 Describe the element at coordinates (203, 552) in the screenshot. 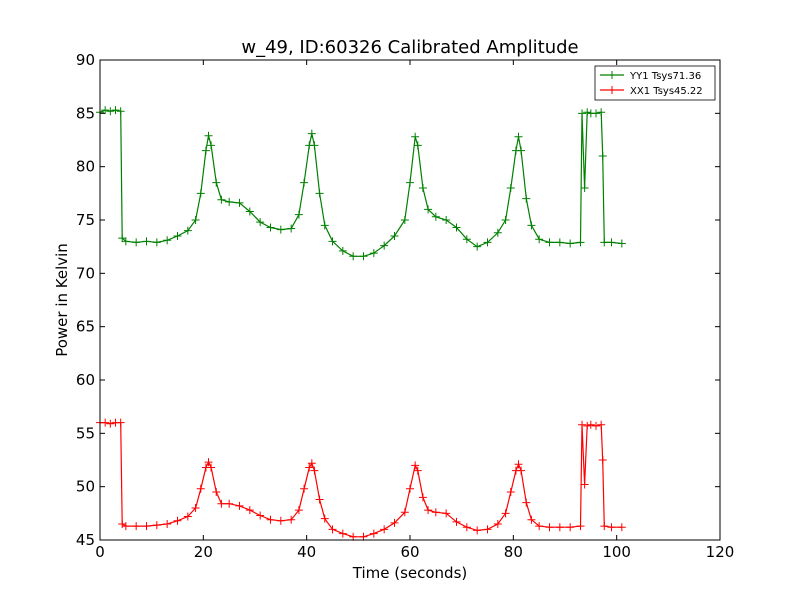

I see `x-tick-label: 20` at that location.